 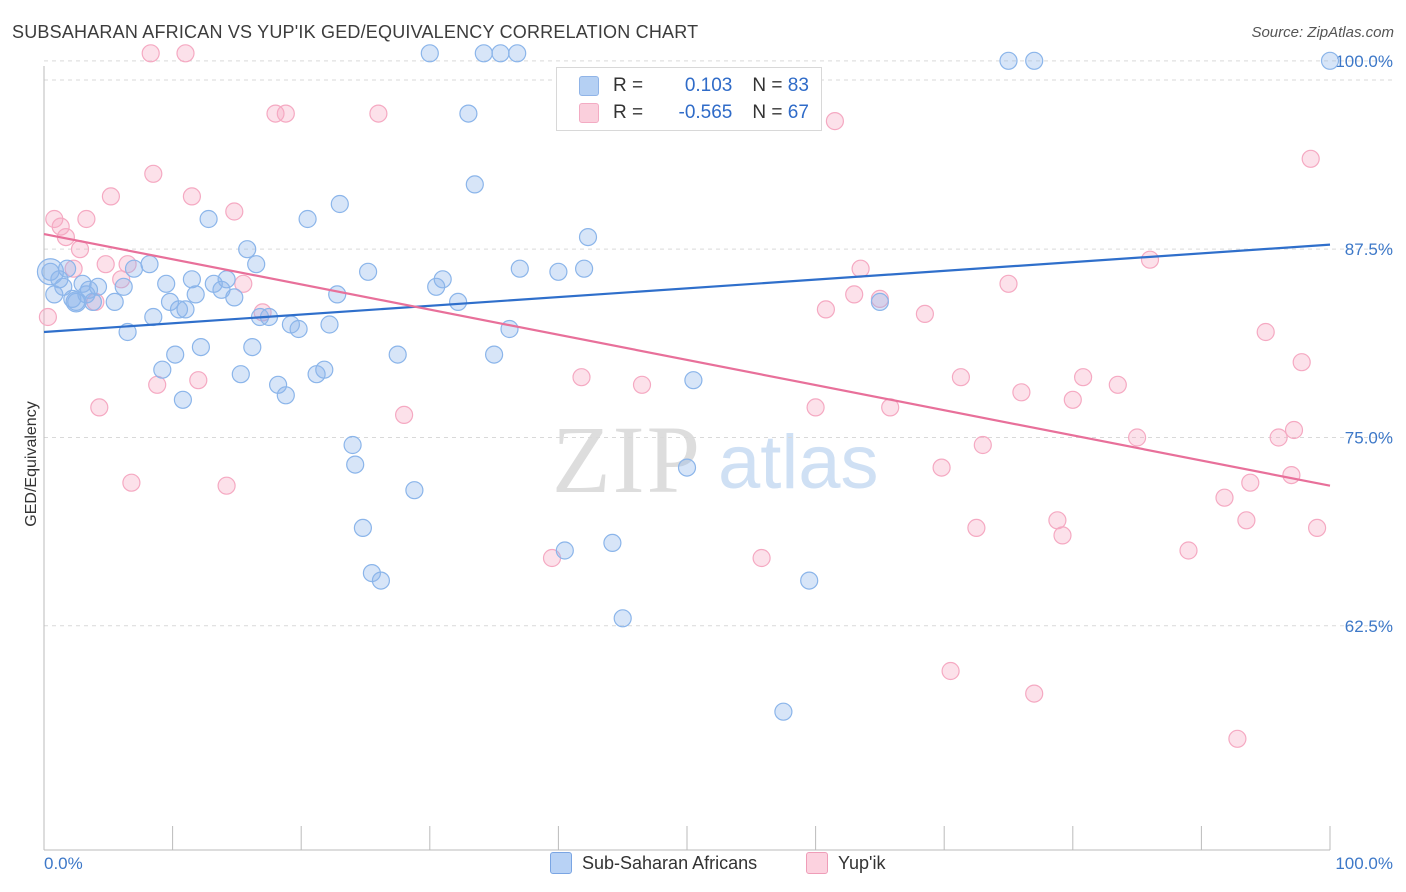 I want to click on legend-label: Yup'ik, so click(x=862, y=862).